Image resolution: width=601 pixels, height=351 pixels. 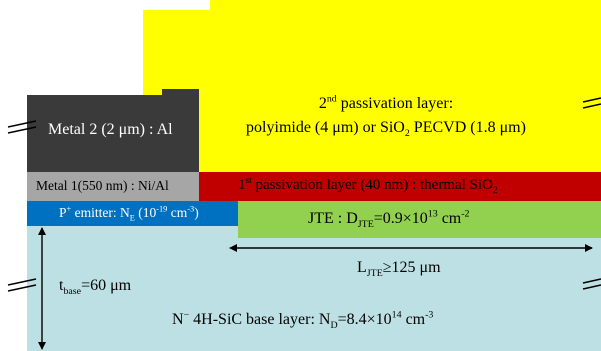 I want to click on base-label: N− 4H-SiC base layer: ND=8.4×1014 cm-3, so click(x=303, y=320).